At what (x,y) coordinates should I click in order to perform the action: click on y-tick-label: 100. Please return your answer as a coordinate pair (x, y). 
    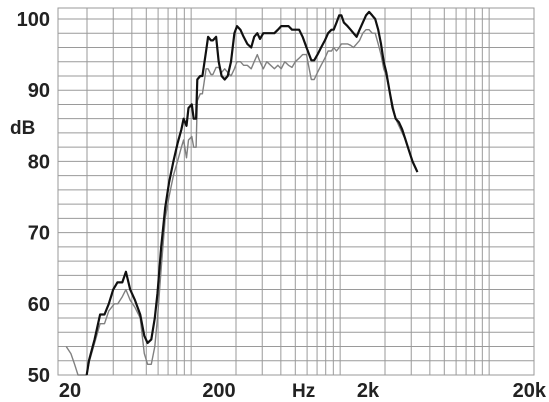
    Looking at the image, I should click on (33, 20).